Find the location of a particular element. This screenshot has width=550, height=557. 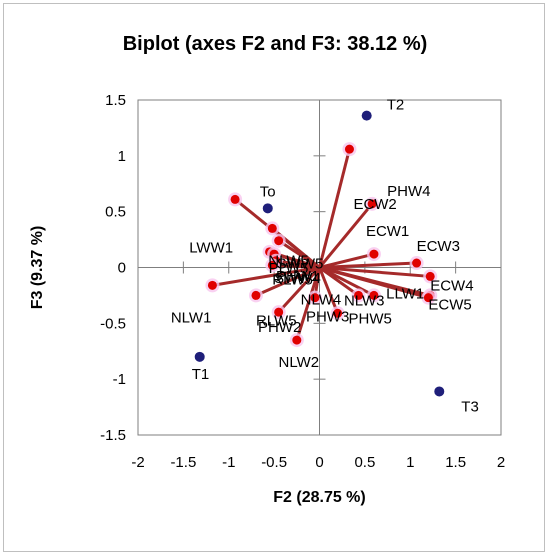

variable-label: LLW1 is located at coordinates (405, 293).